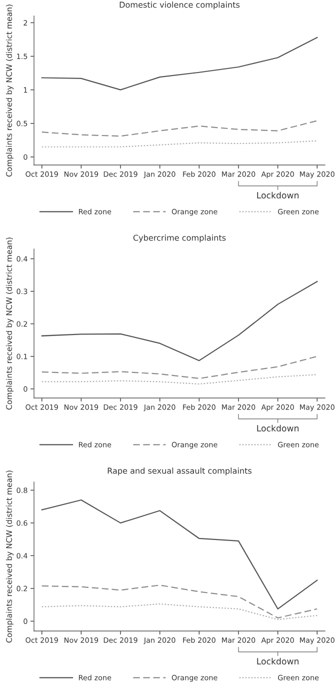 The width and height of the screenshot is (336, 685). Describe the element at coordinates (180, 6) in the screenshot. I see `chart-title: Domestic violence complaints` at that location.